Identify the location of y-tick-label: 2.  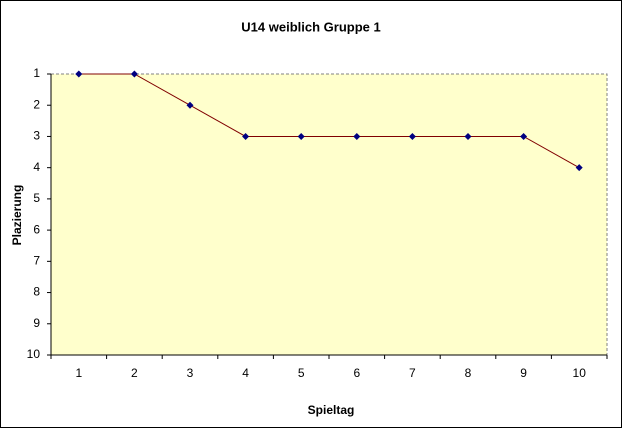
(36, 104).